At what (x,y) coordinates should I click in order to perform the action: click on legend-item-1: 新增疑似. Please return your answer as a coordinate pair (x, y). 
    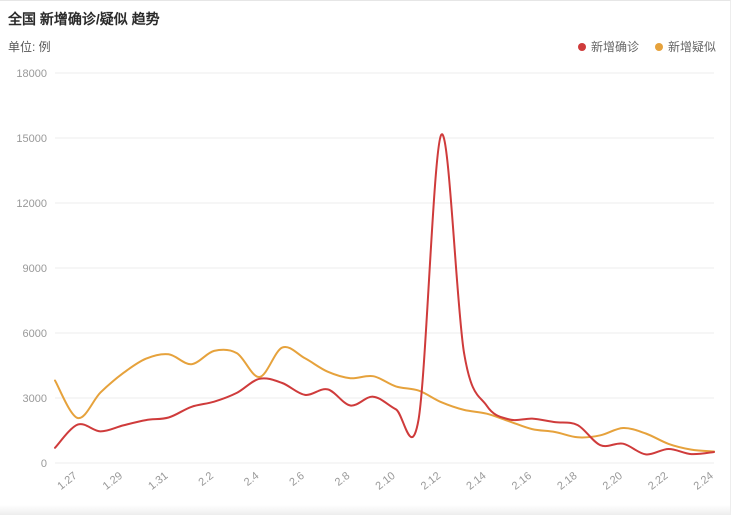
    Looking at the image, I should click on (685, 46).